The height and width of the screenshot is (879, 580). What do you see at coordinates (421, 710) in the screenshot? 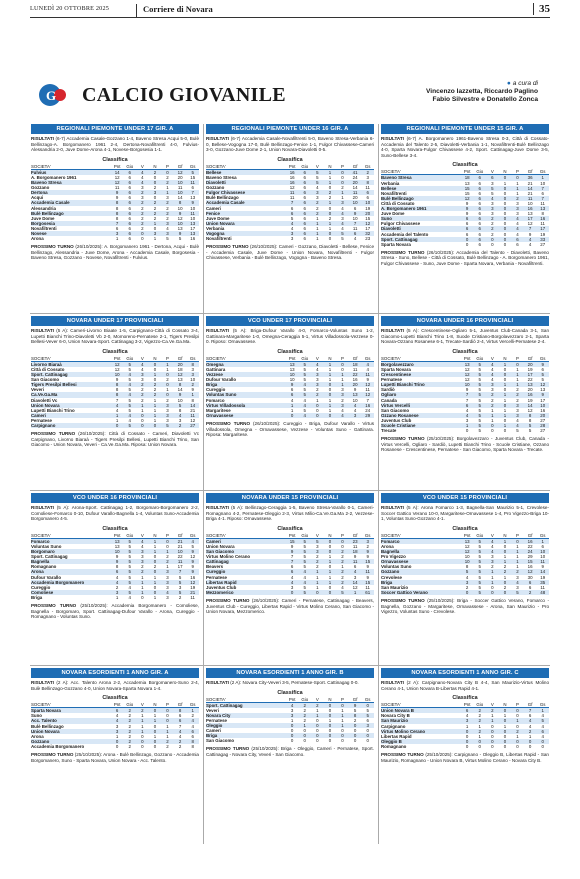
I see `team-name: Union Novara B` at bounding box center [421, 710].